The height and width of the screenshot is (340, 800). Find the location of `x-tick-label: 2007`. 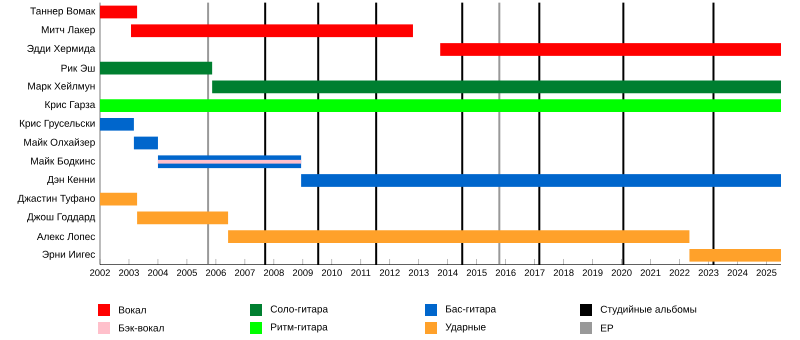

x-tick-label: 2007 is located at coordinates (244, 272).